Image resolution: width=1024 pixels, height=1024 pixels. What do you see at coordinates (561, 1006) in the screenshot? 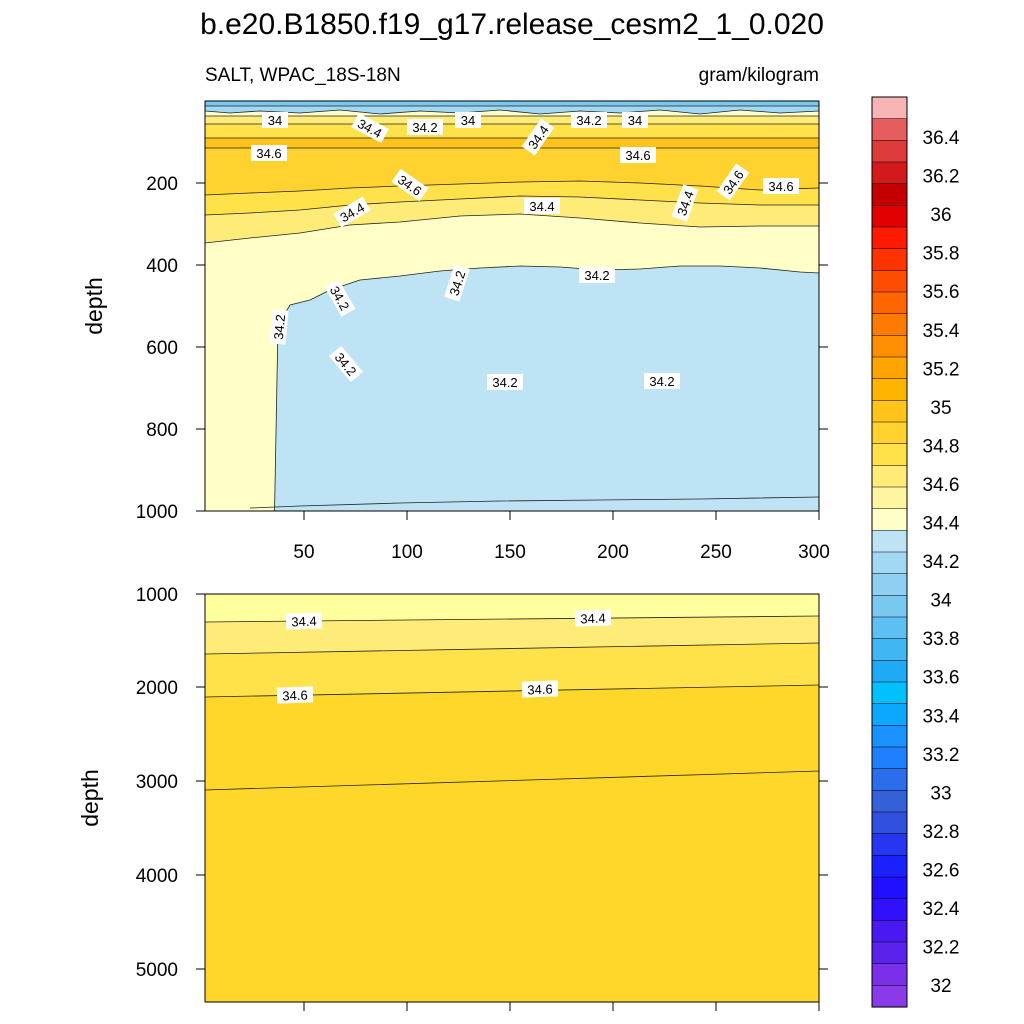
I see `lower-x-axis` at bounding box center [561, 1006].